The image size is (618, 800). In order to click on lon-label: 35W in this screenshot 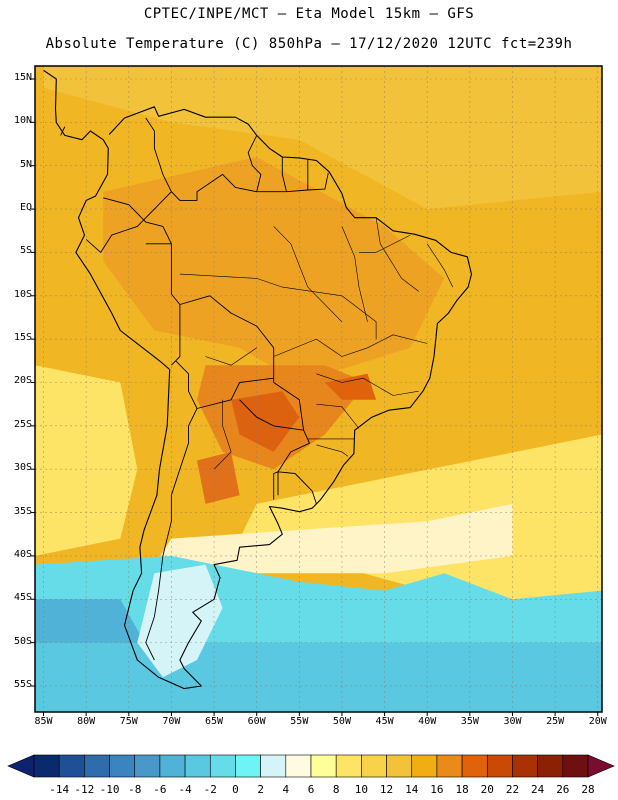, I will do `click(469, 721)`.